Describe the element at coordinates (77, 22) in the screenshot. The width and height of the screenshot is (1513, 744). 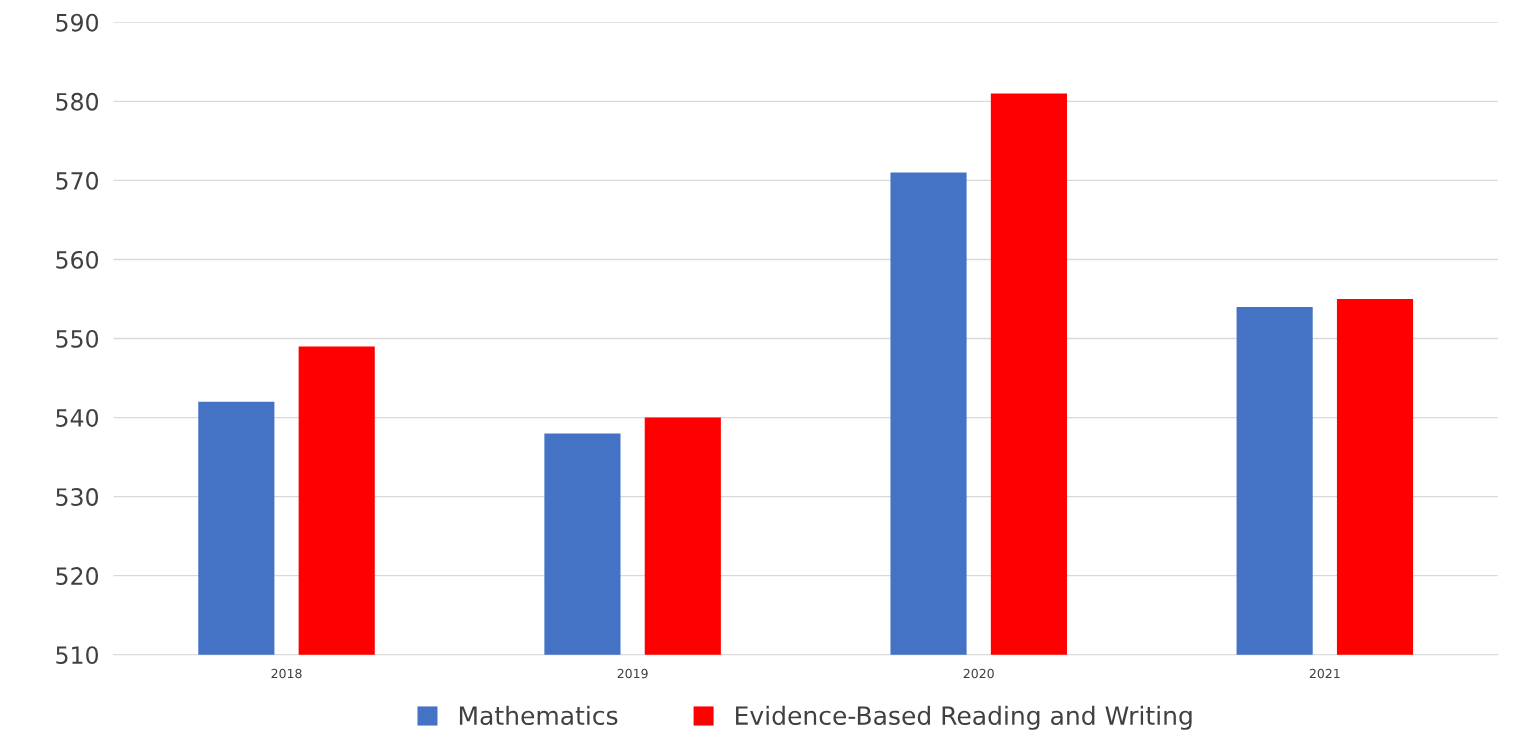
I see `y-tick-label: 590` at that location.